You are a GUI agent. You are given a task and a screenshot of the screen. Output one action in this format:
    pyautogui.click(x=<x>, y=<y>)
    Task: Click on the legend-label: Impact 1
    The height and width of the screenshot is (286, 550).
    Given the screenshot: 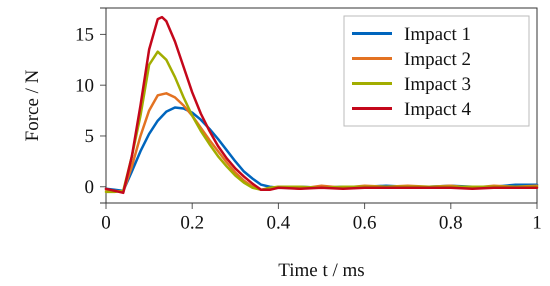 What is the action you would take?
    pyautogui.click(x=438, y=35)
    